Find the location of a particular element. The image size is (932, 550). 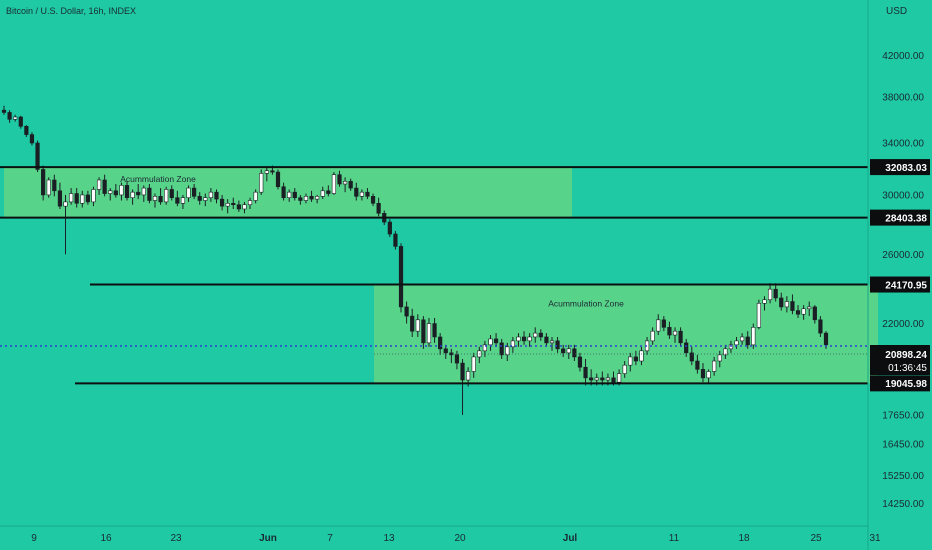

x-tick-label: 18 is located at coordinates (744, 538).